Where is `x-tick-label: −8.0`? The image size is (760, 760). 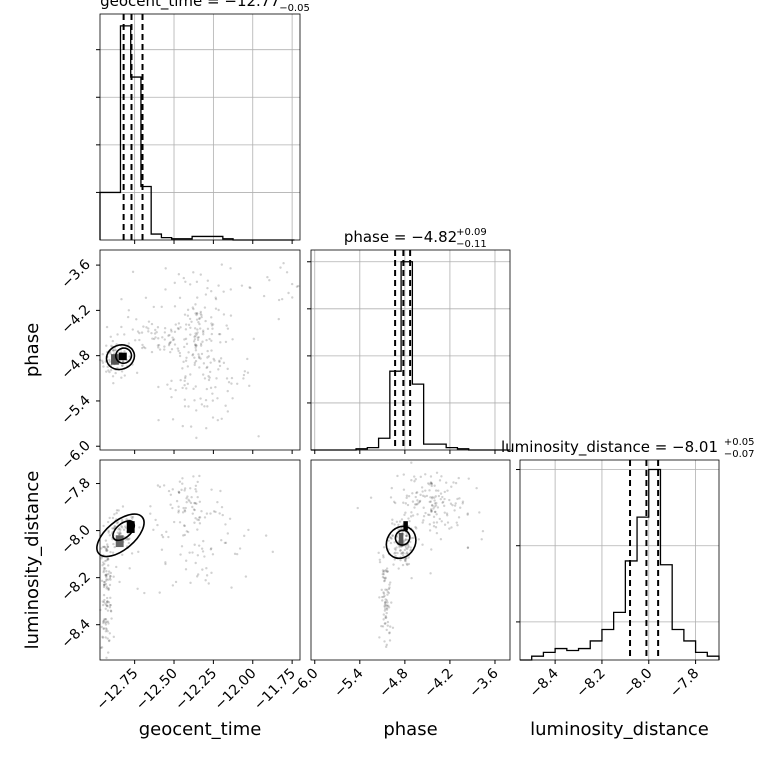
x-tick-label: −8.0 is located at coordinates (637, 683).